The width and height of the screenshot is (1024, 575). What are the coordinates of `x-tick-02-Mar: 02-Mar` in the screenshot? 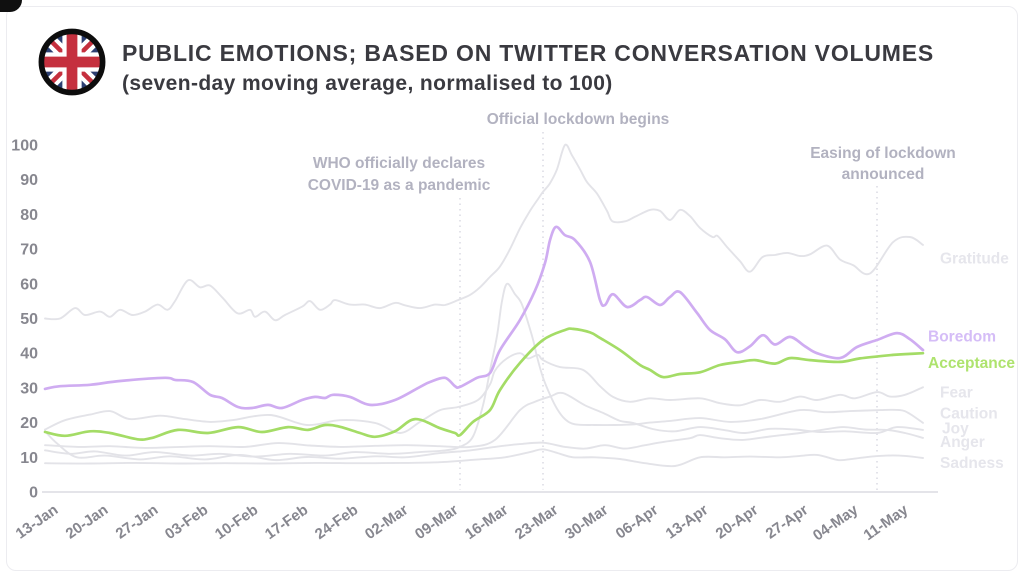 It's located at (386, 522).